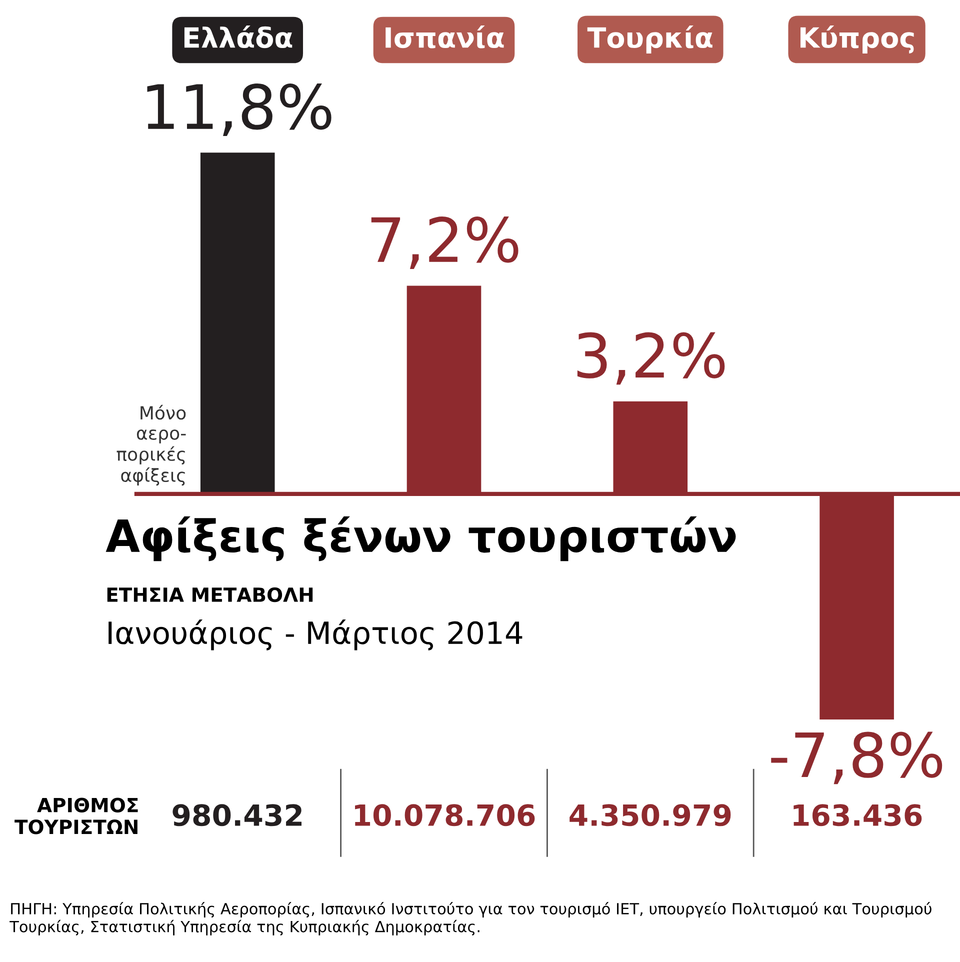 This screenshot has height=962, width=960. Describe the element at coordinates (315, 634) in the screenshot. I see `annotation: Ιανουάριος - Μάρτιος 2014` at that location.